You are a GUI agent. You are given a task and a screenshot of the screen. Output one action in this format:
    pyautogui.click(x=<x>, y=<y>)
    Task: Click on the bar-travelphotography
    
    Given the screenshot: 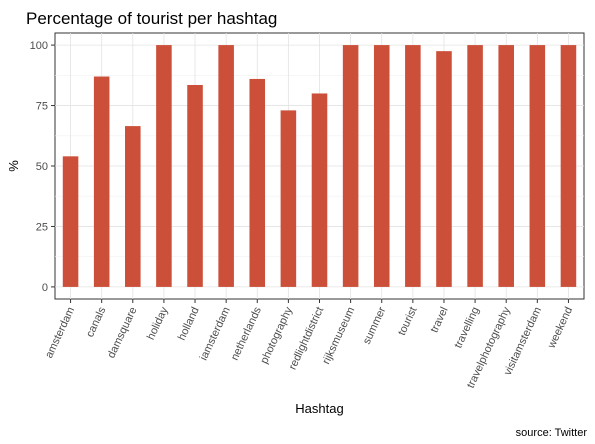 What is the action you would take?
    pyautogui.click(x=506, y=166)
    